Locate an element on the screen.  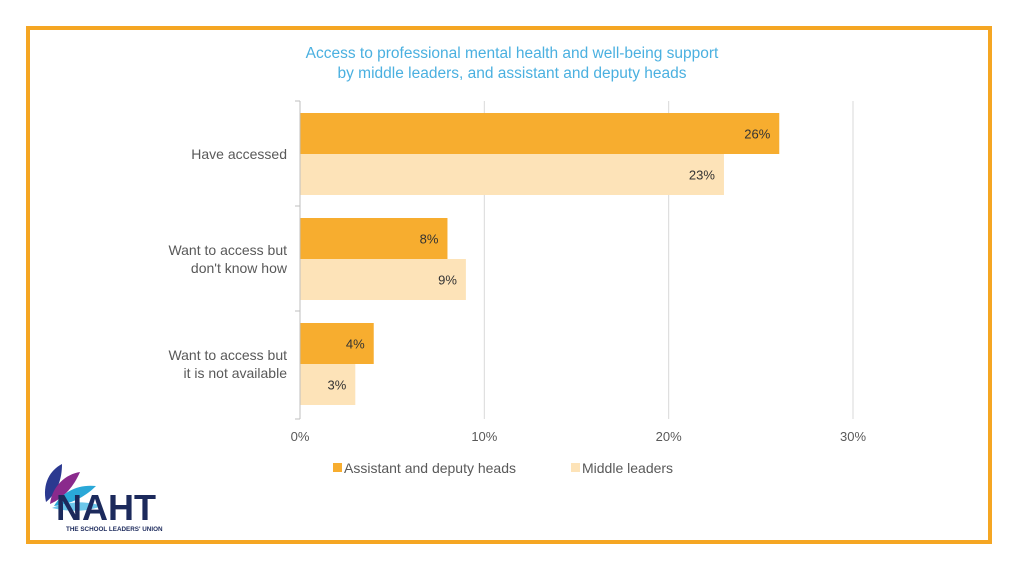
data-label: 3% is located at coordinates (337, 385).